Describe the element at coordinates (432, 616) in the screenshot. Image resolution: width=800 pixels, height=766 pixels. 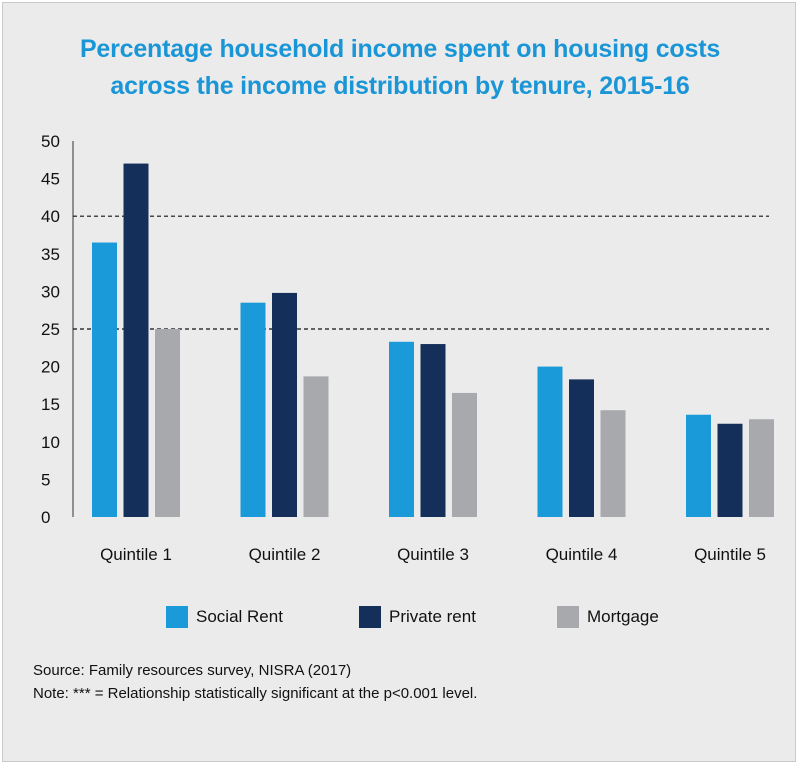
I see `legend-label-private-rent: Private rent` at that location.